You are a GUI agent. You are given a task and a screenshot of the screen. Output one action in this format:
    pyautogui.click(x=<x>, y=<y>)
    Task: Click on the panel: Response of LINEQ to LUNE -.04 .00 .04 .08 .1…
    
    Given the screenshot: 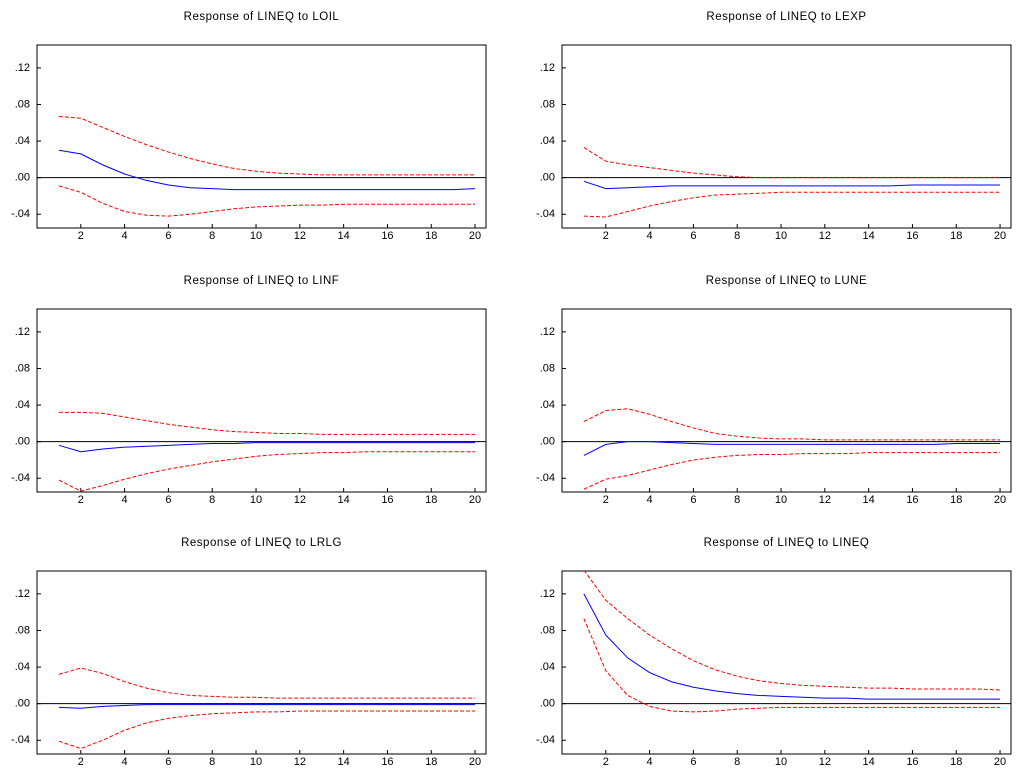 What is the action you would take?
    pyautogui.click(x=774, y=390)
    